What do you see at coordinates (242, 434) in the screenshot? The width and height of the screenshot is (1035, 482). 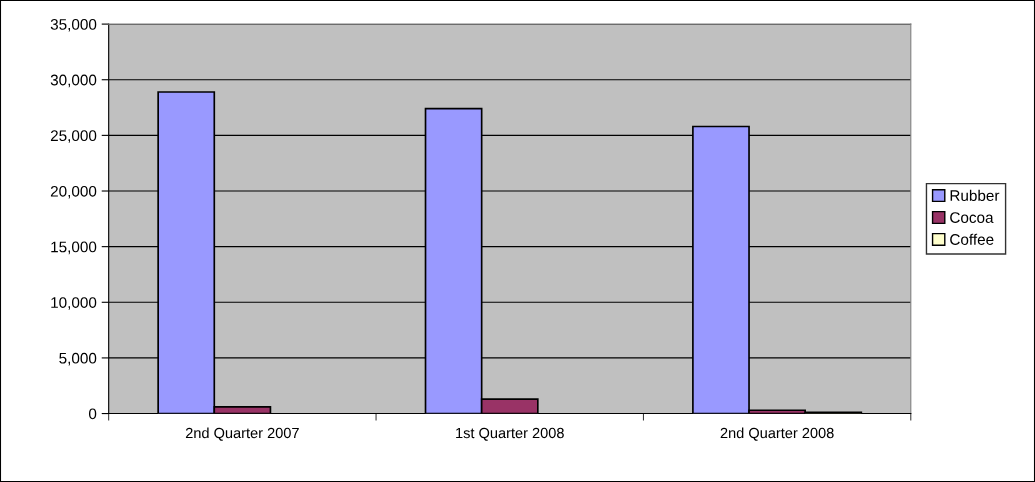 I see `x-tick-label: 2nd Quarter 2007` at bounding box center [242, 434].